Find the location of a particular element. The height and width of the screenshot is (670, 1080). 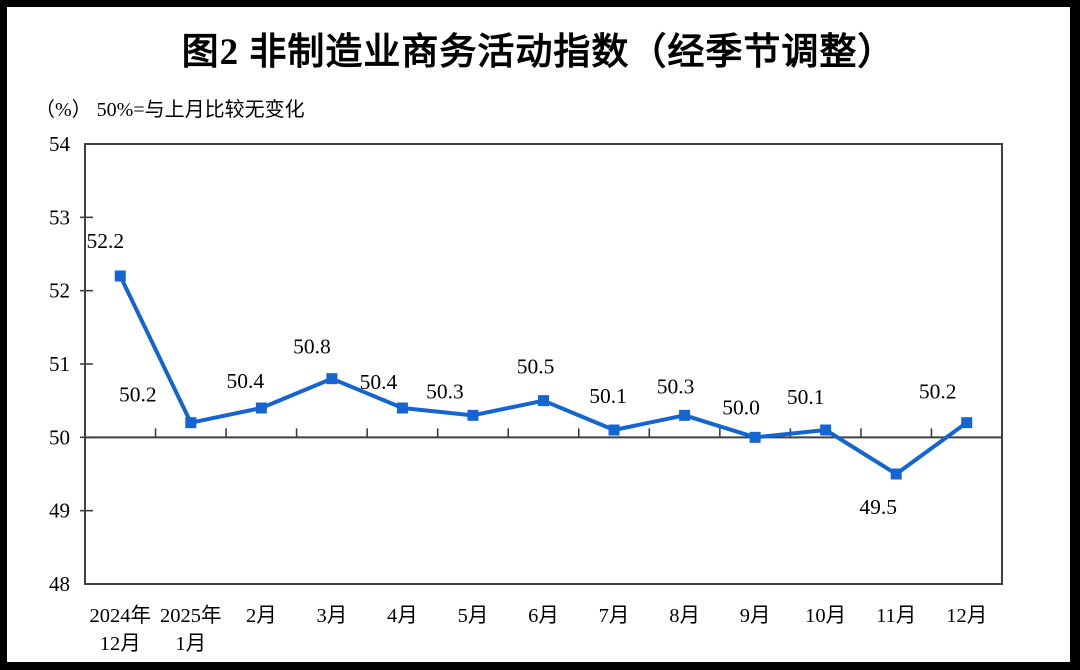

x-tick-label: 5月 is located at coordinates (473, 616).